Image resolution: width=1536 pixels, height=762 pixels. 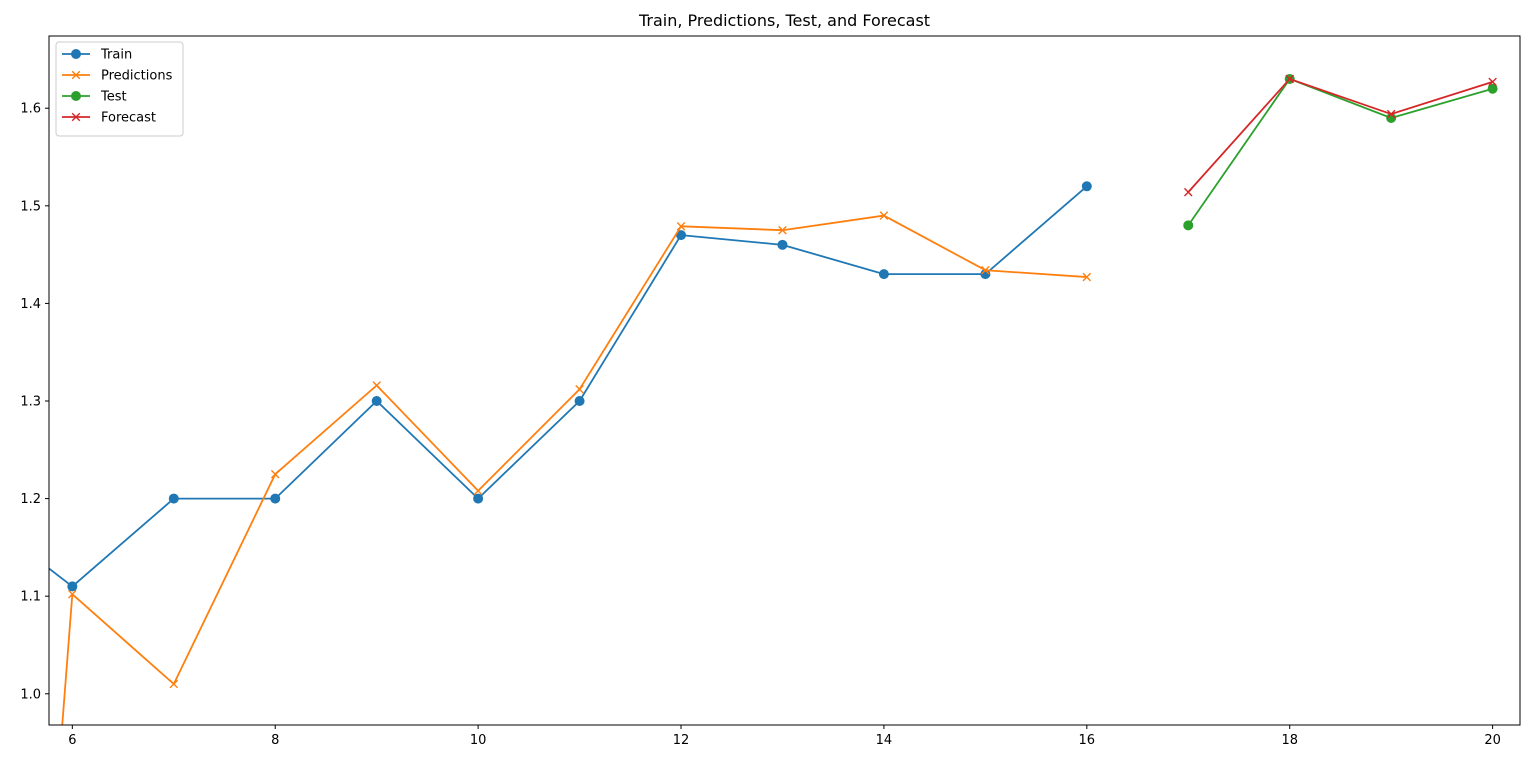 I want to click on legend-box, so click(x=119, y=89).